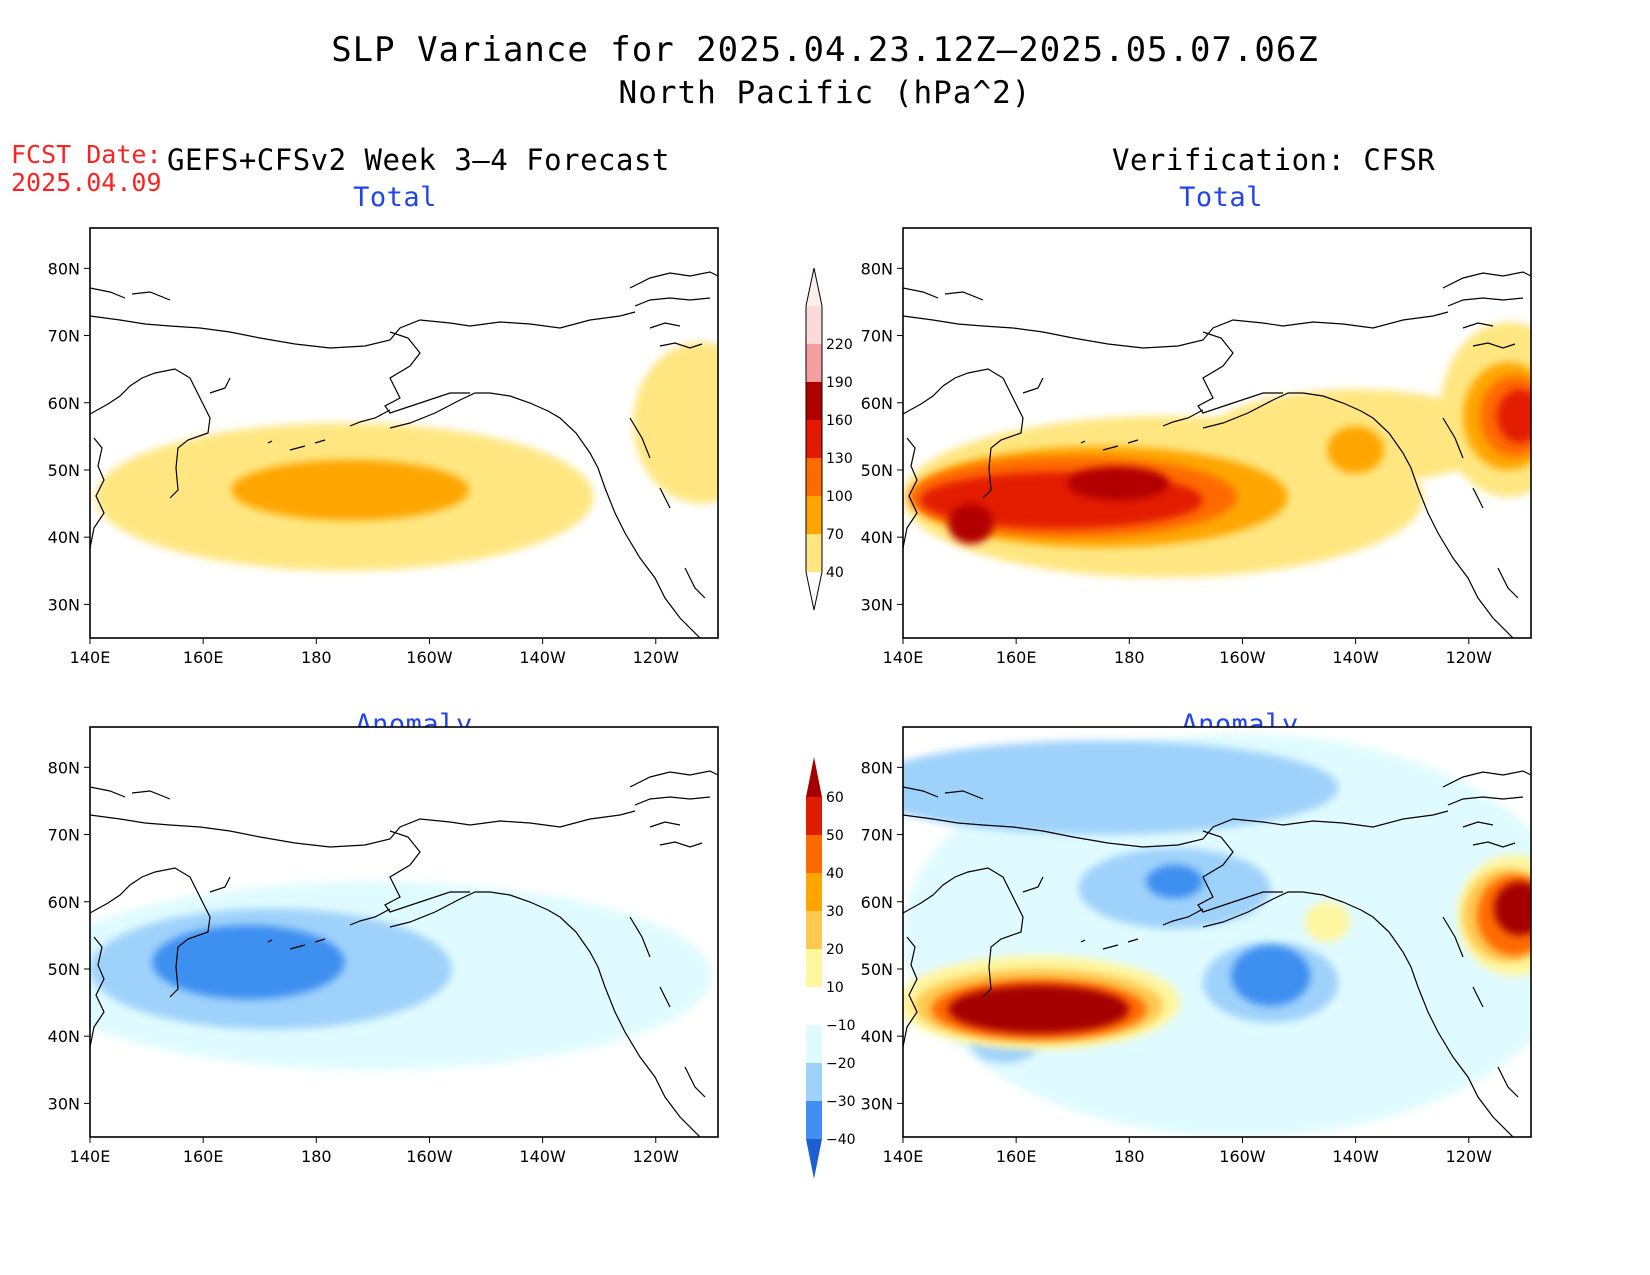 Image resolution: width=1650 pixels, height=1275 pixels. What do you see at coordinates (825, 93) in the screenshot?
I see `figure-subtitle: North Pacific (hPa^2)` at bounding box center [825, 93].